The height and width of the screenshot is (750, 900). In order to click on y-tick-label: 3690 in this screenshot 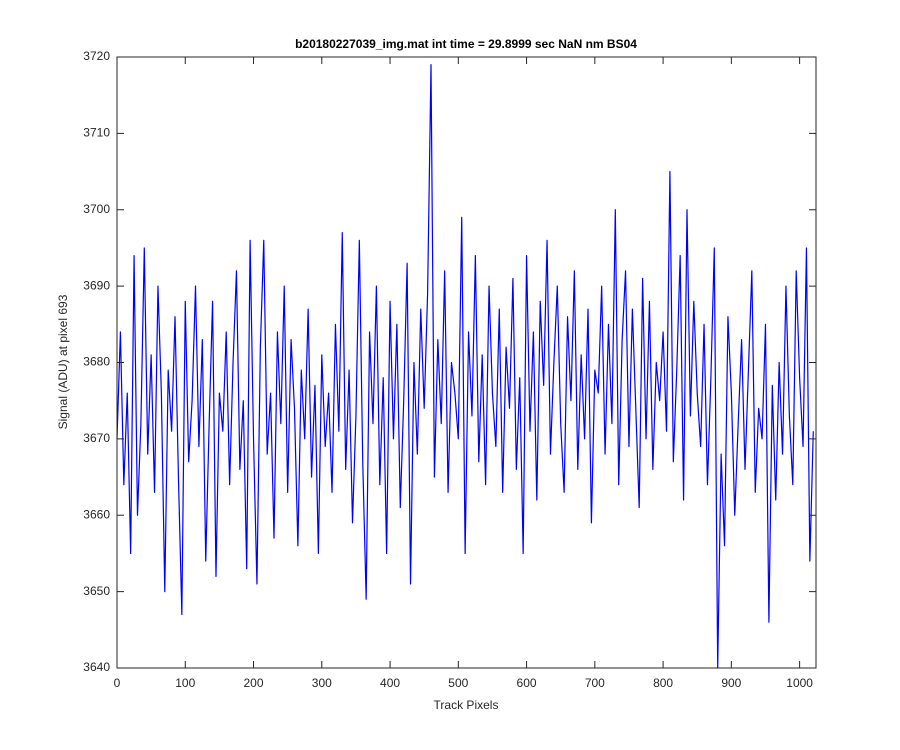, I will do `click(96, 285)`.